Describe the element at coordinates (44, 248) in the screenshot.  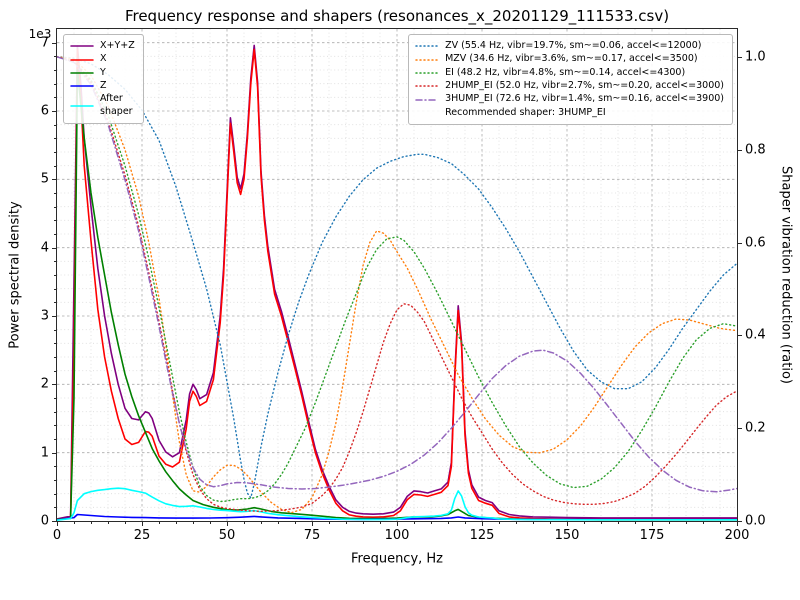
I see `y-left-tick-label: 4` at that location.